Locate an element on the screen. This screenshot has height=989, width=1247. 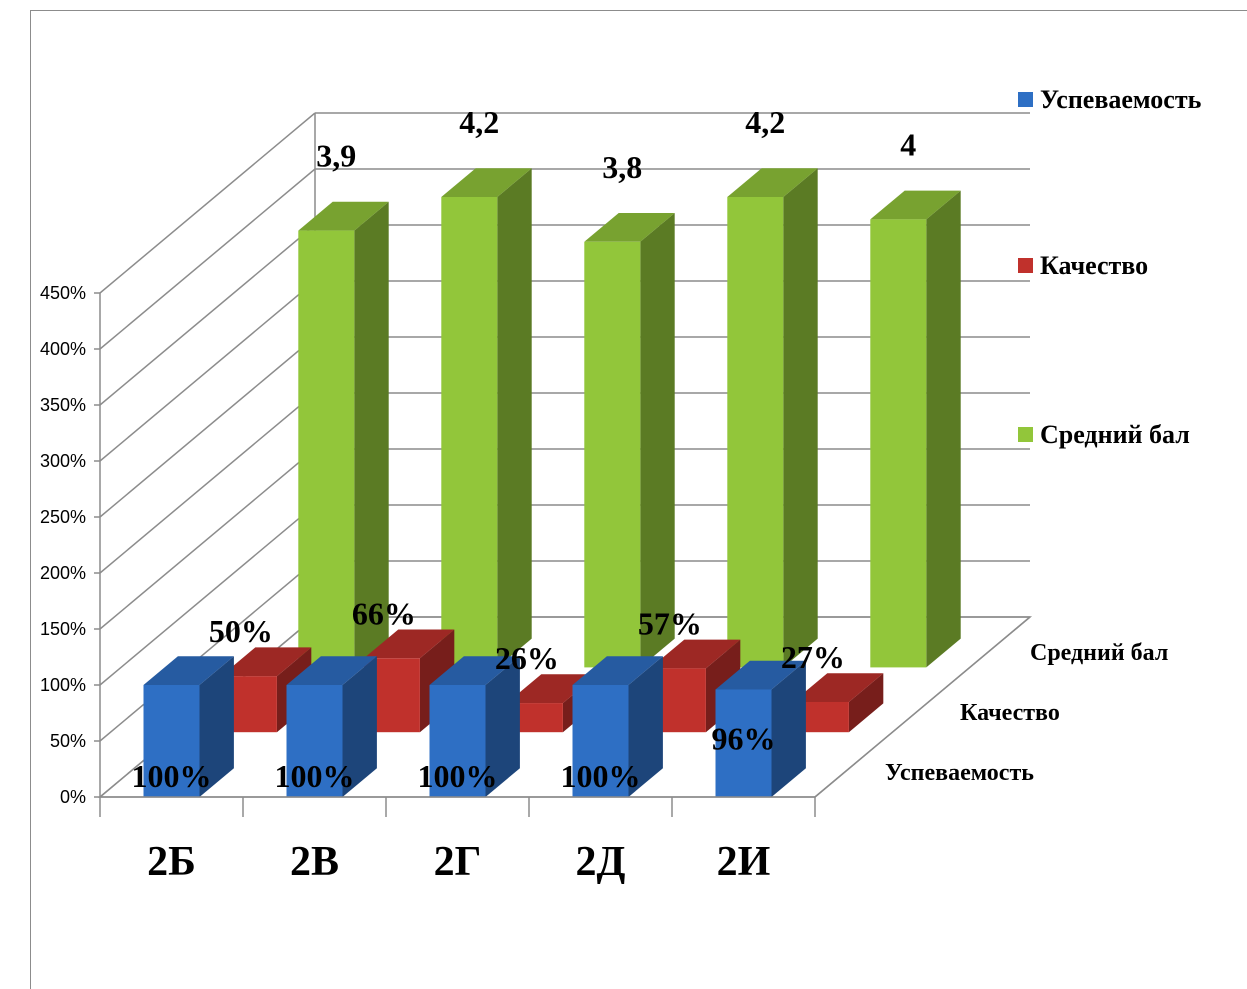
x-tick-label: 2И is located at coordinates (744, 862).